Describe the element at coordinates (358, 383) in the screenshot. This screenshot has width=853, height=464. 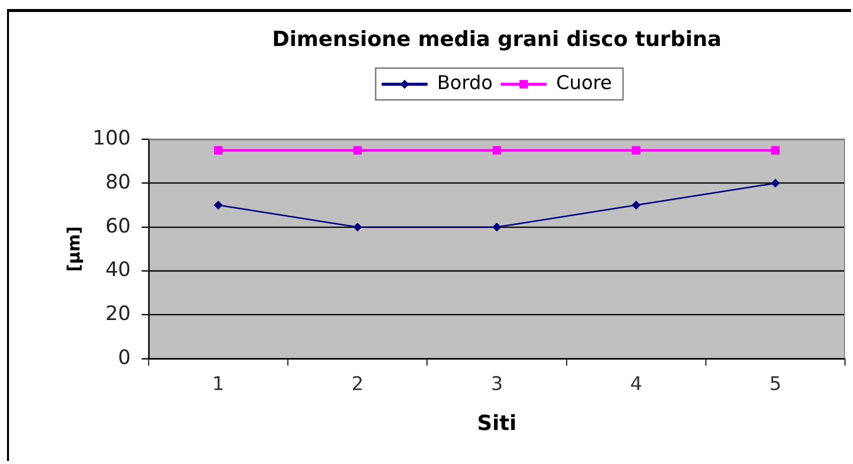
I see `x-tick-label: 2` at that location.